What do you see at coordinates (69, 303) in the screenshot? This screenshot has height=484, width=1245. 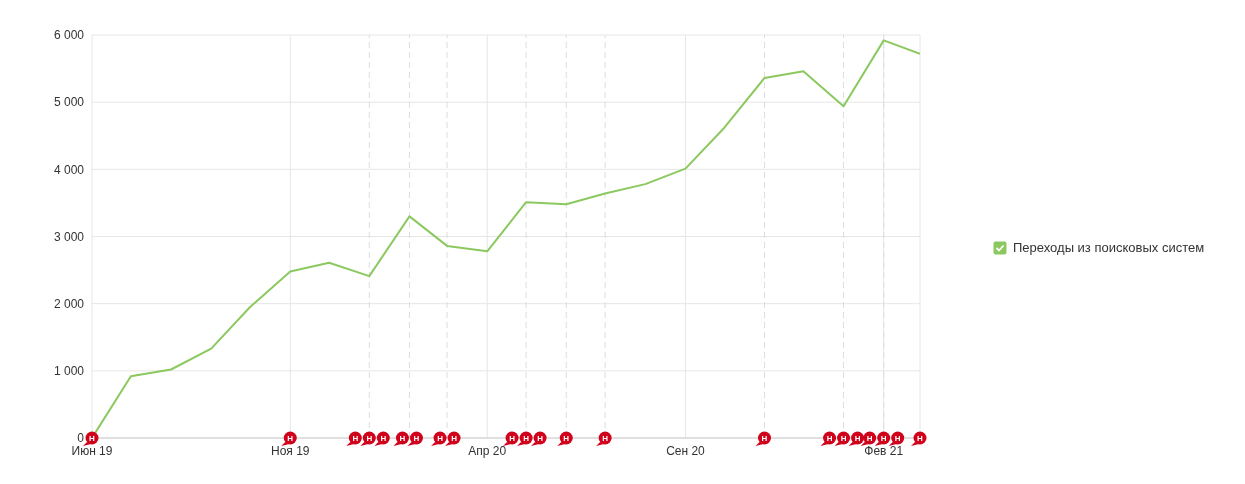 I see `y-tick-label: 2 000` at bounding box center [69, 303].